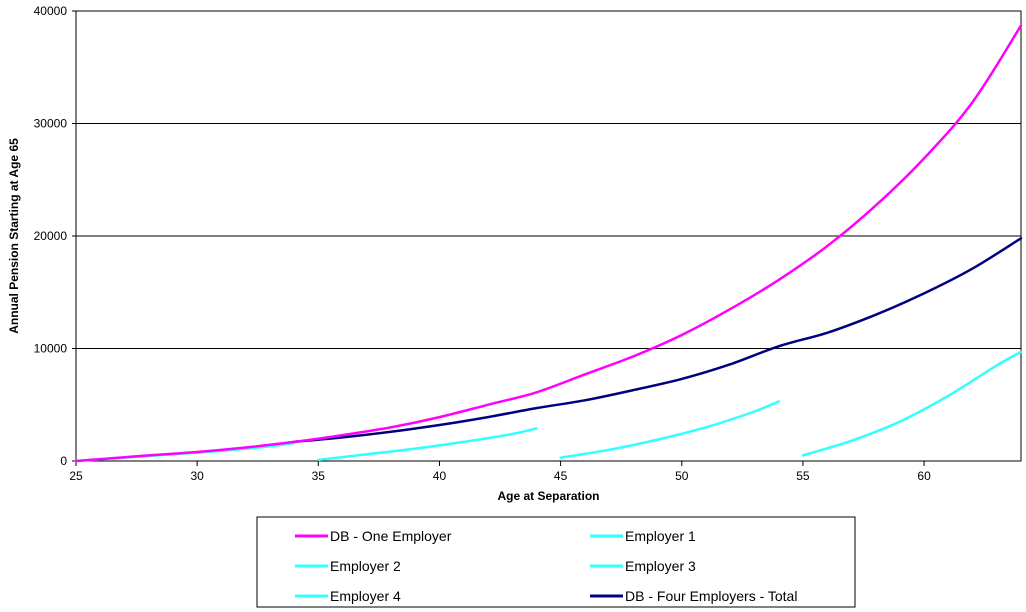  Describe the element at coordinates (924, 476) in the screenshot. I see `x-tick-label: 60` at that location.